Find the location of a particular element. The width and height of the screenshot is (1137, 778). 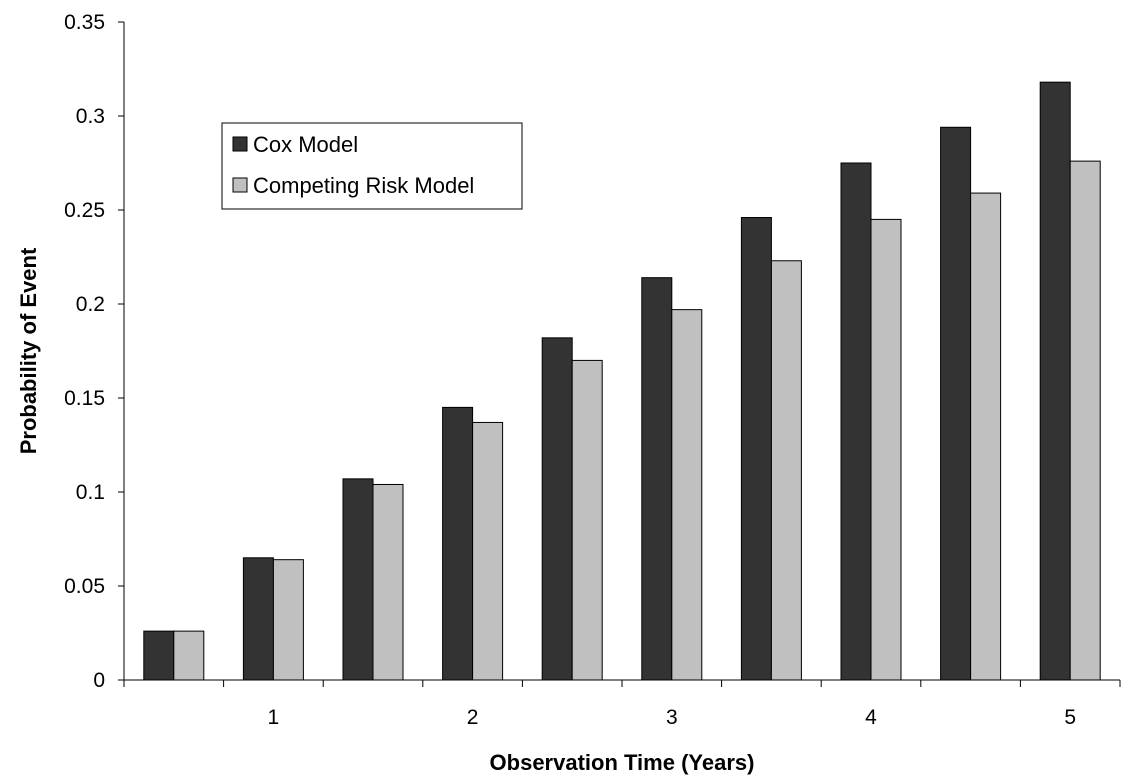

bar-competing-risk-model-3.5 is located at coordinates (786, 470).